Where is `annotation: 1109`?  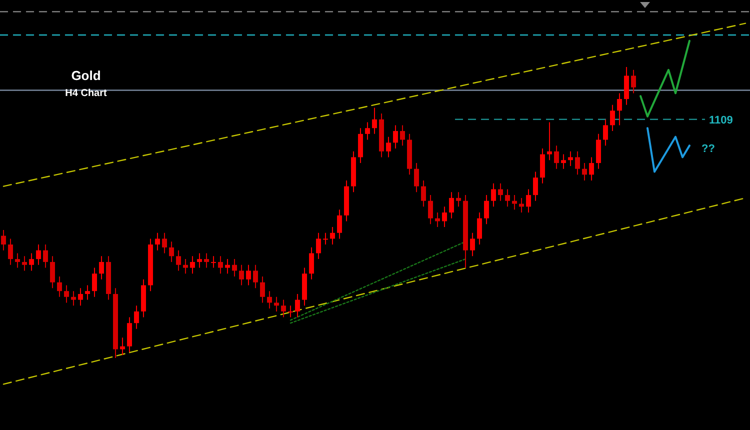 annotation: 1109 is located at coordinates (721, 120).